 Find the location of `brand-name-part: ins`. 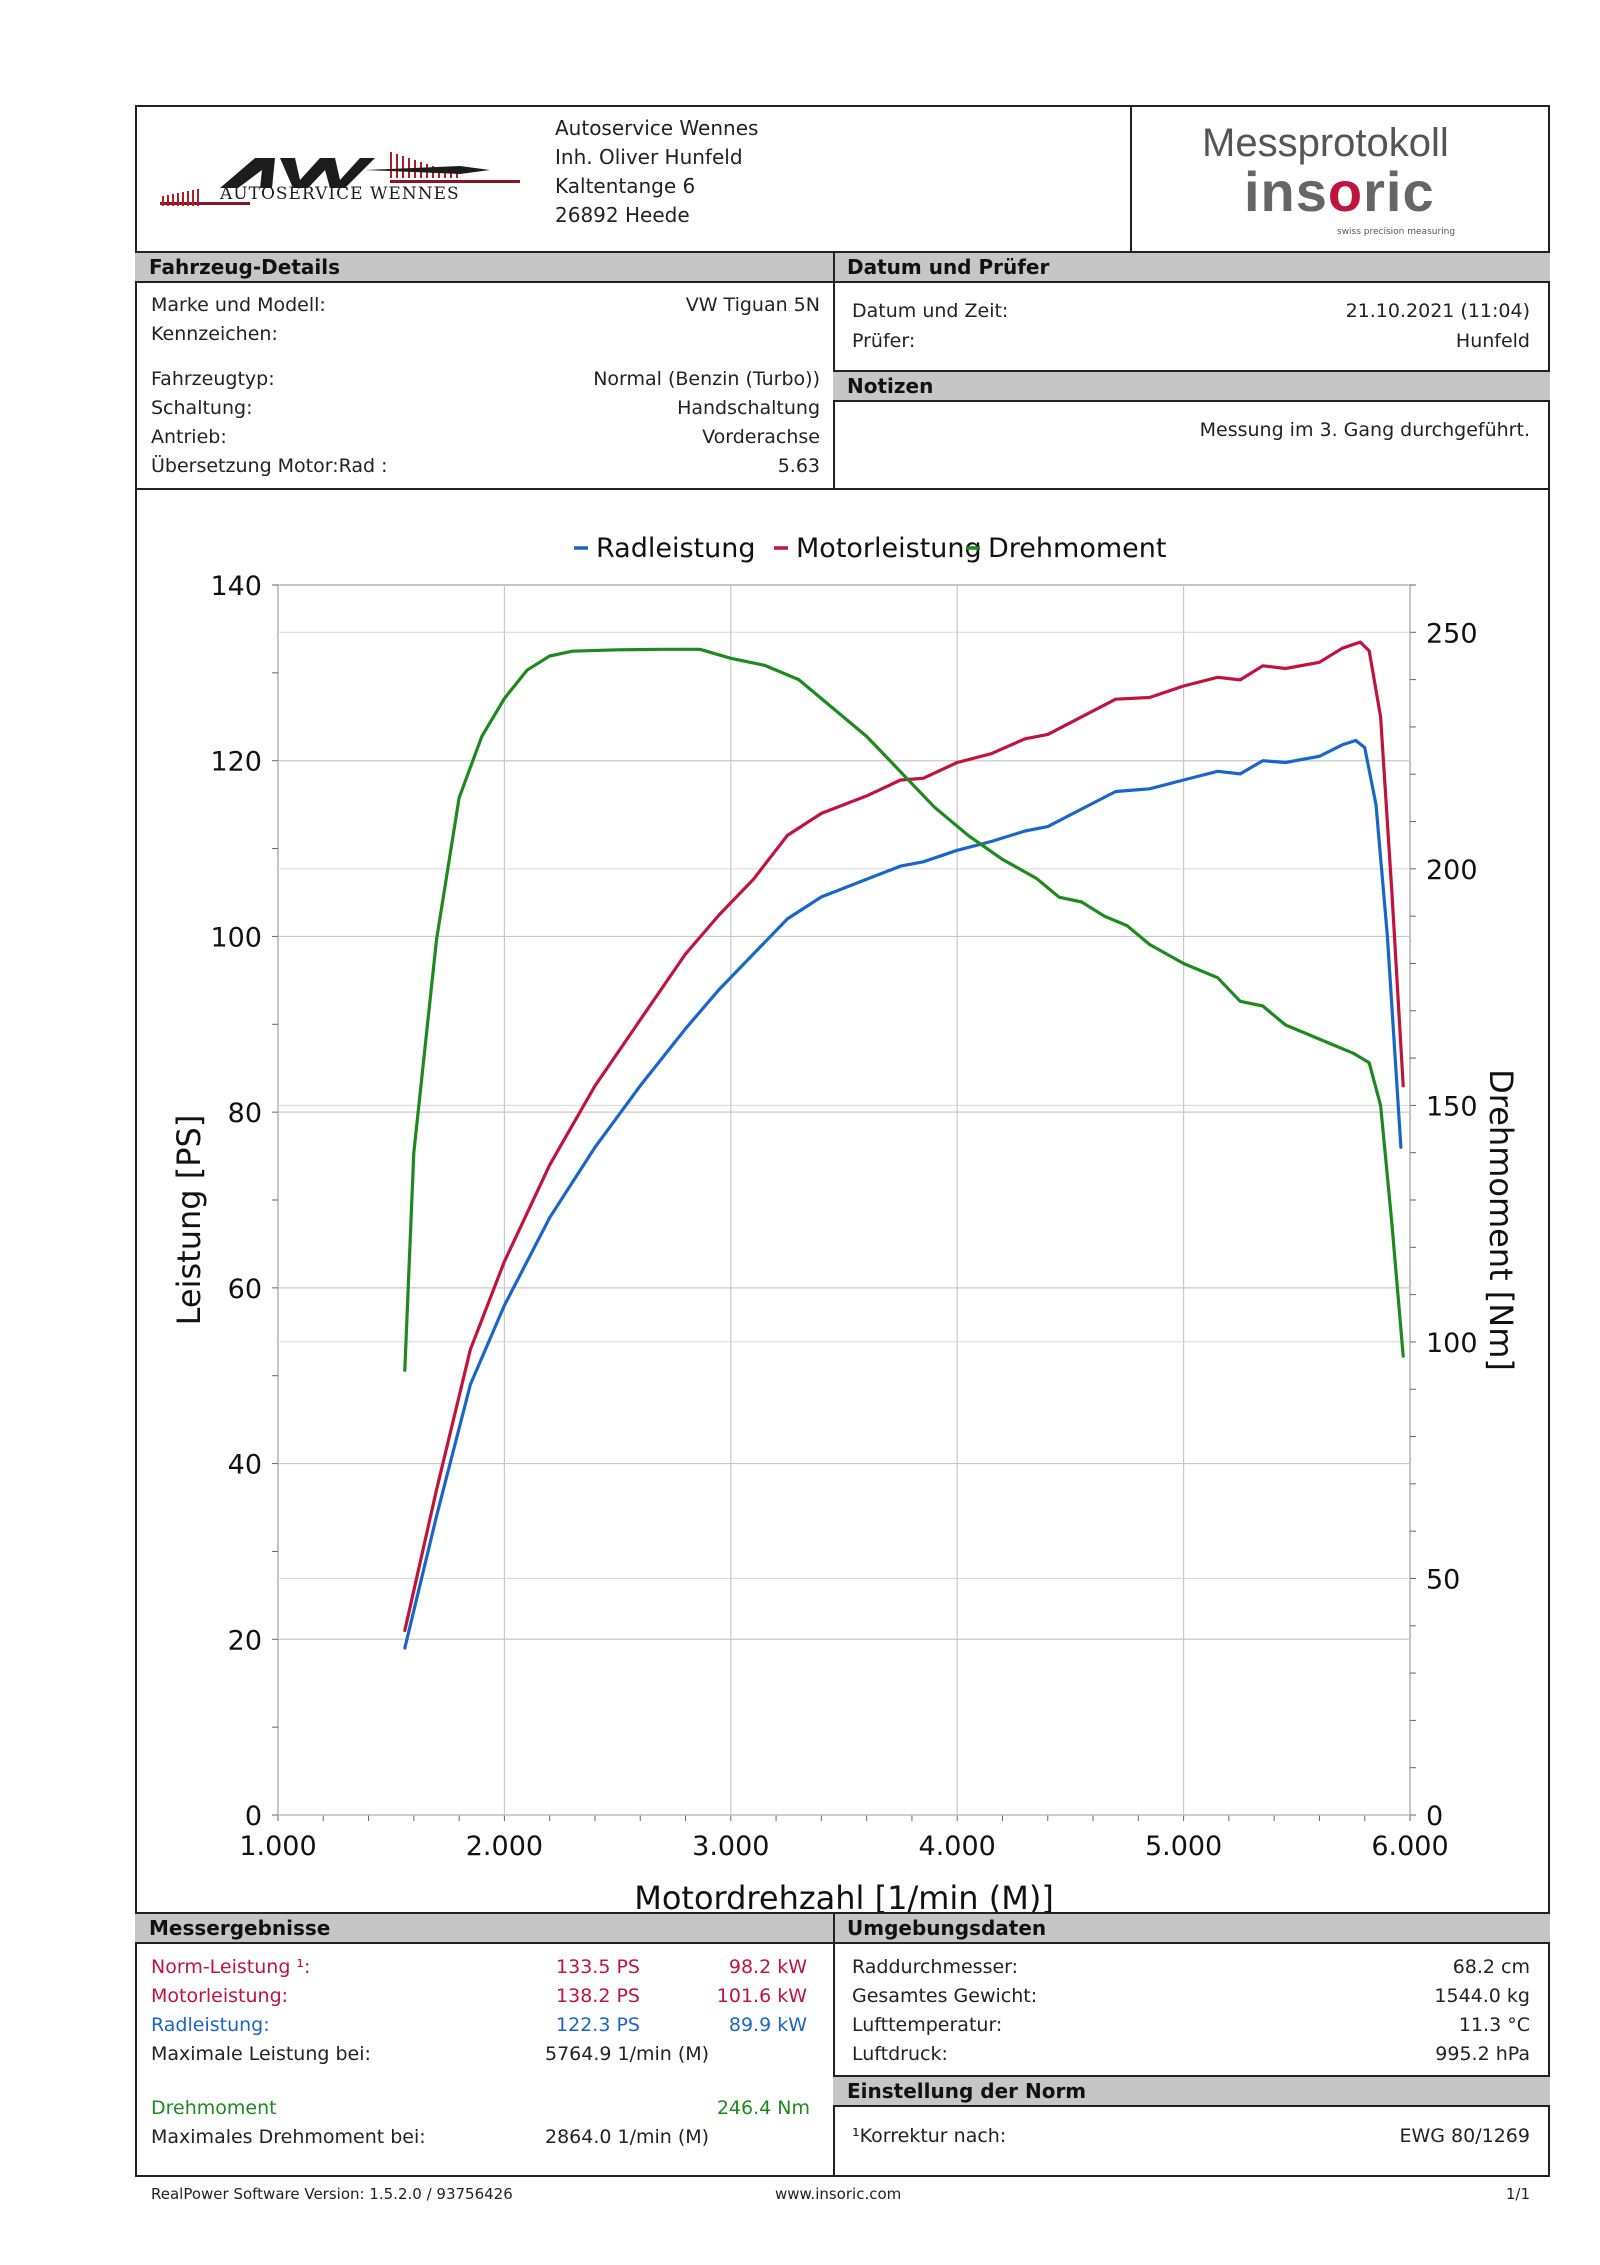

brand-name-part: ins is located at coordinates (1286, 191).